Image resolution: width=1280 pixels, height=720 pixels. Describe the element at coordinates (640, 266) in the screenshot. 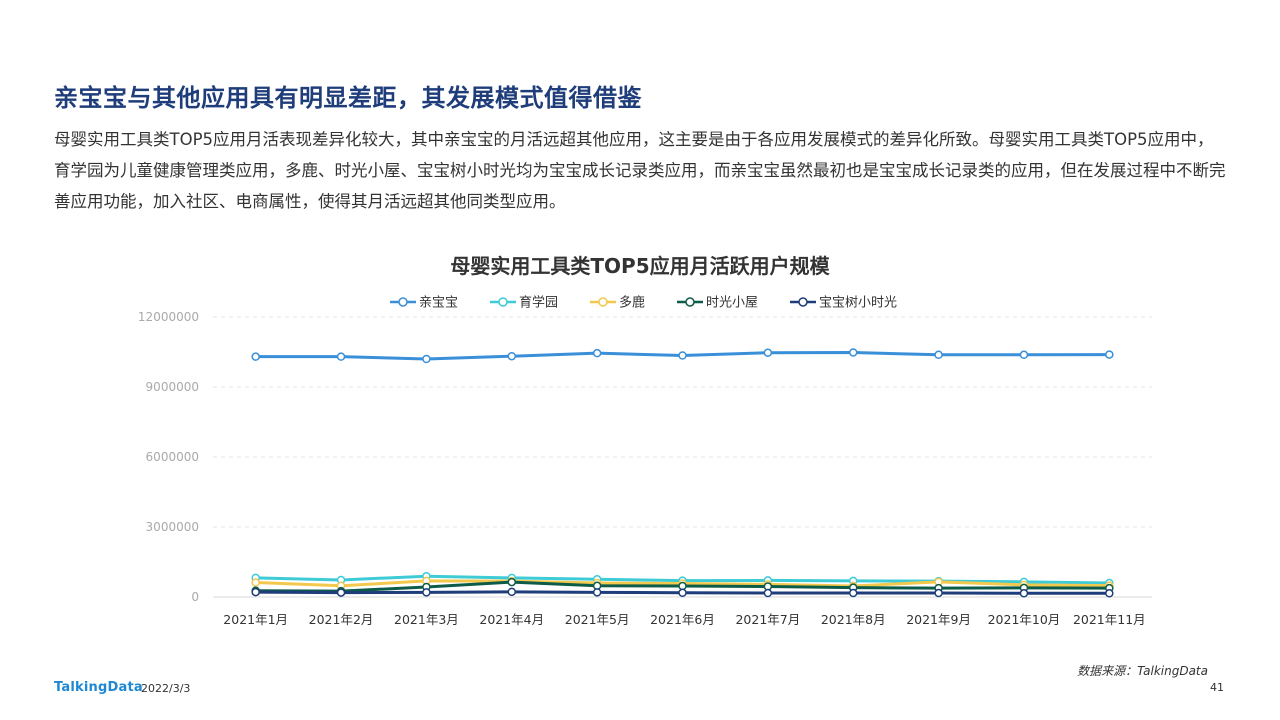

I see `chart-title: 母婴实用工具类TOP5应用月活跃用户规模` at that location.